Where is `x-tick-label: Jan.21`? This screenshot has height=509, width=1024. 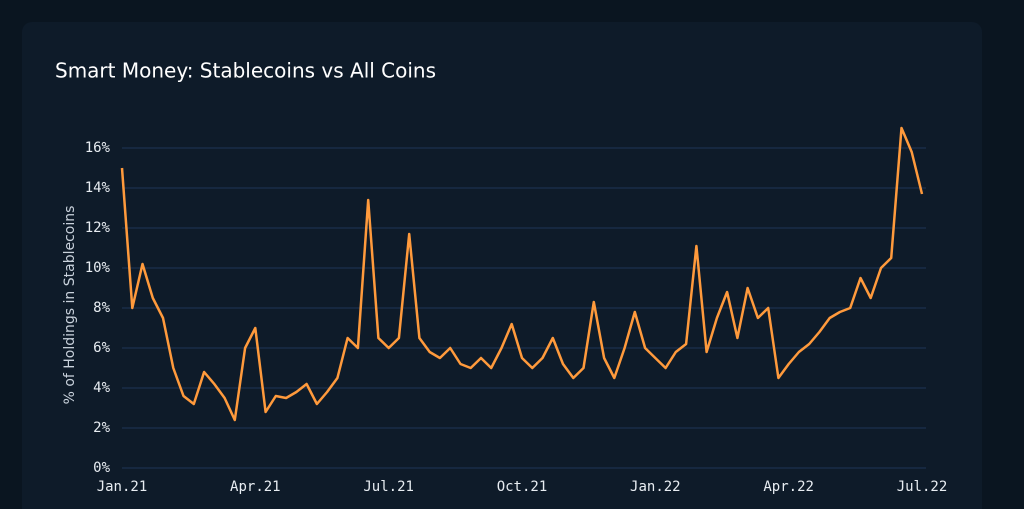 x-tick-label: Jan.21 is located at coordinates (122, 487).